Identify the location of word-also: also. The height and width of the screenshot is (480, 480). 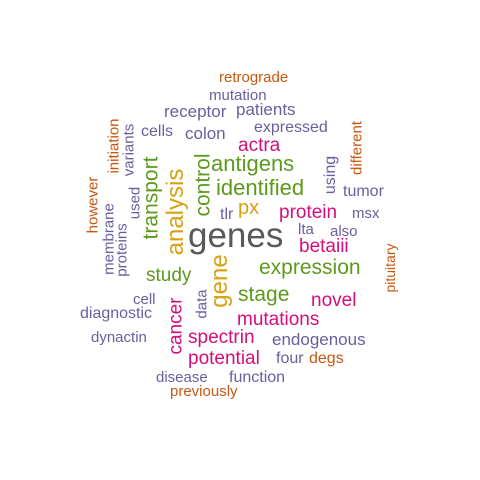
(344, 231).